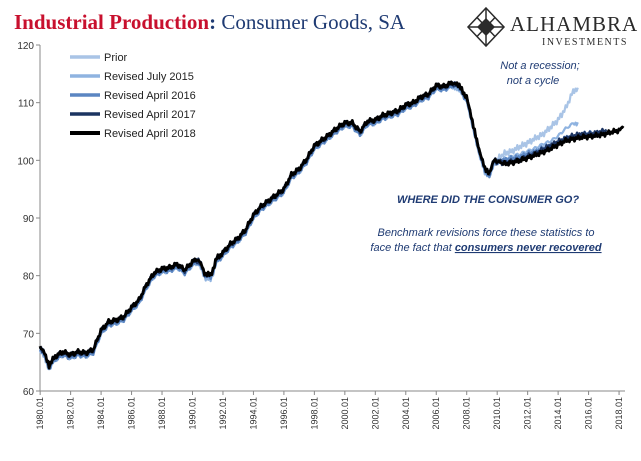 This screenshot has height=461, width=641. What do you see at coordinates (150, 96) in the screenshot?
I see `legend-label: Revised April 2016` at bounding box center [150, 96].